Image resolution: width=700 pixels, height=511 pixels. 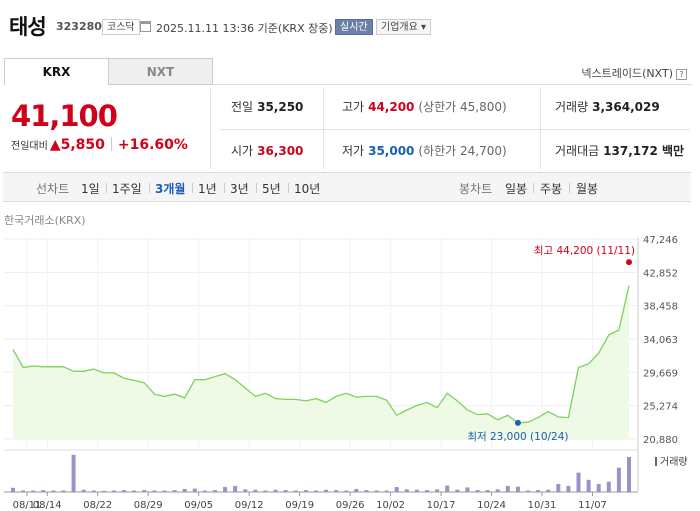 What do you see at coordinates (441, 505) in the screenshot?
I see `x-tick-label: 10/17` at bounding box center [441, 505].